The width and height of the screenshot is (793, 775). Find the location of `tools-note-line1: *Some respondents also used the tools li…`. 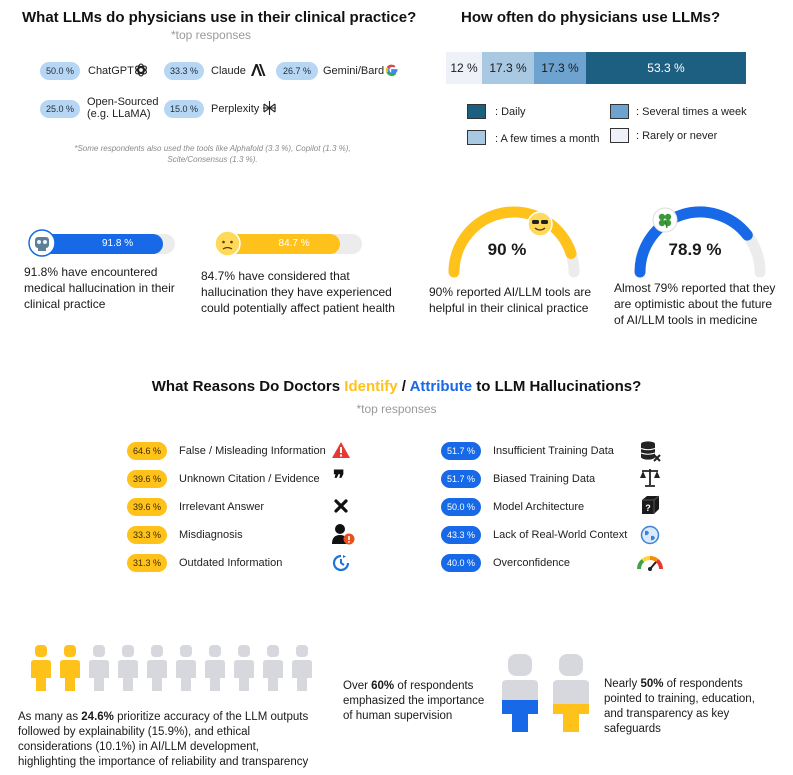

tools-note-line1: *Some respondents also used the tools li… is located at coordinates (212, 148).